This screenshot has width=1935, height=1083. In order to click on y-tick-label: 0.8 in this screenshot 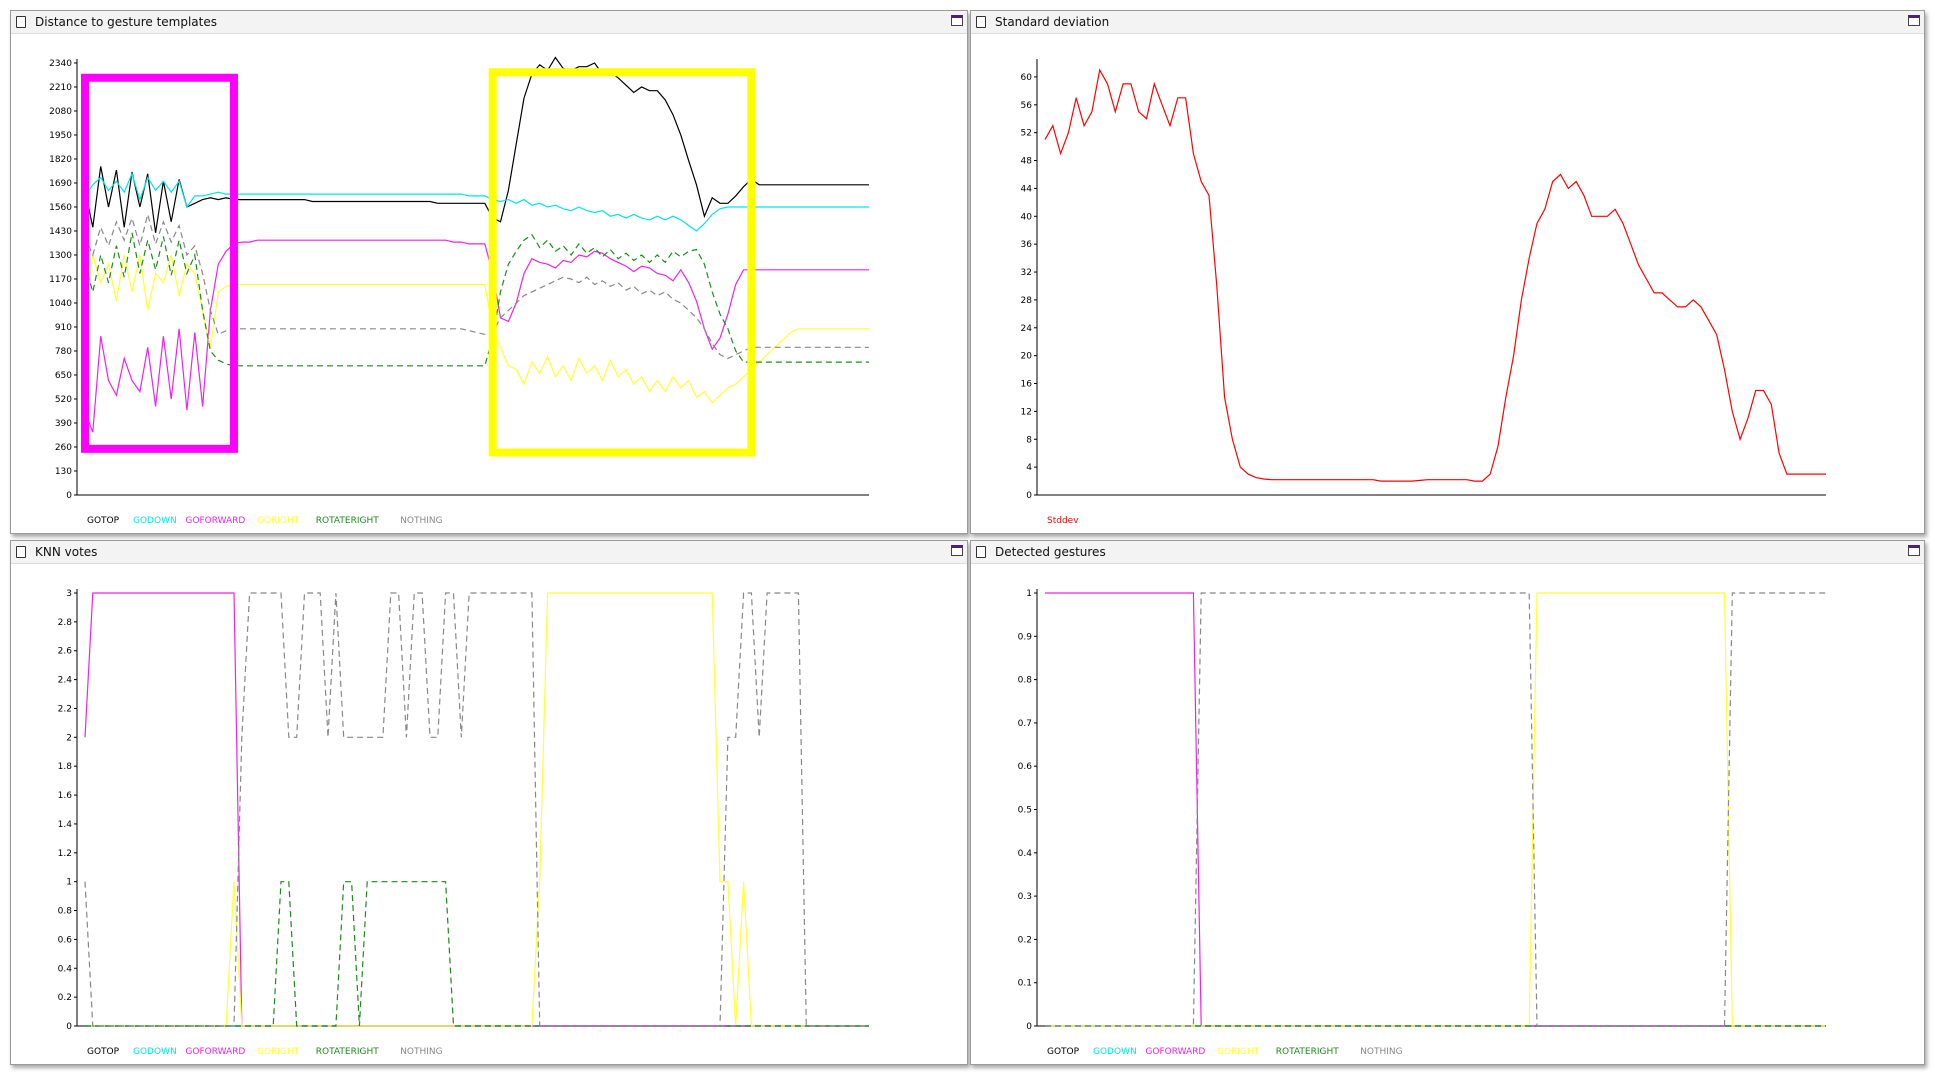, I will do `click(65, 912)`.